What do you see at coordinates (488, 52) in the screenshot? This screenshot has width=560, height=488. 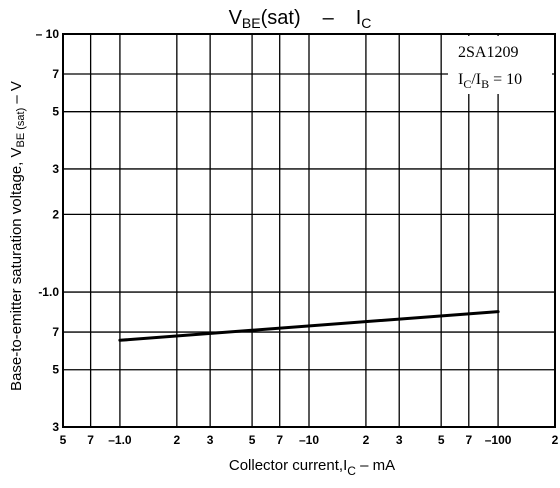 I see `device-label: 2SA1209` at bounding box center [488, 52].